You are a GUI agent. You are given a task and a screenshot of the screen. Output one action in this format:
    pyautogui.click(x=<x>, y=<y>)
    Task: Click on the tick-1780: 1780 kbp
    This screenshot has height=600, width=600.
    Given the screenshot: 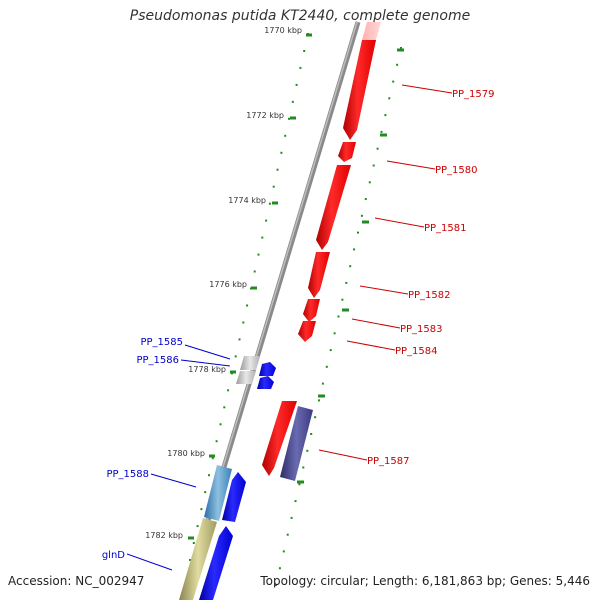 What is the action you would take?
    pyautogui.click(x=191, y=453)
    